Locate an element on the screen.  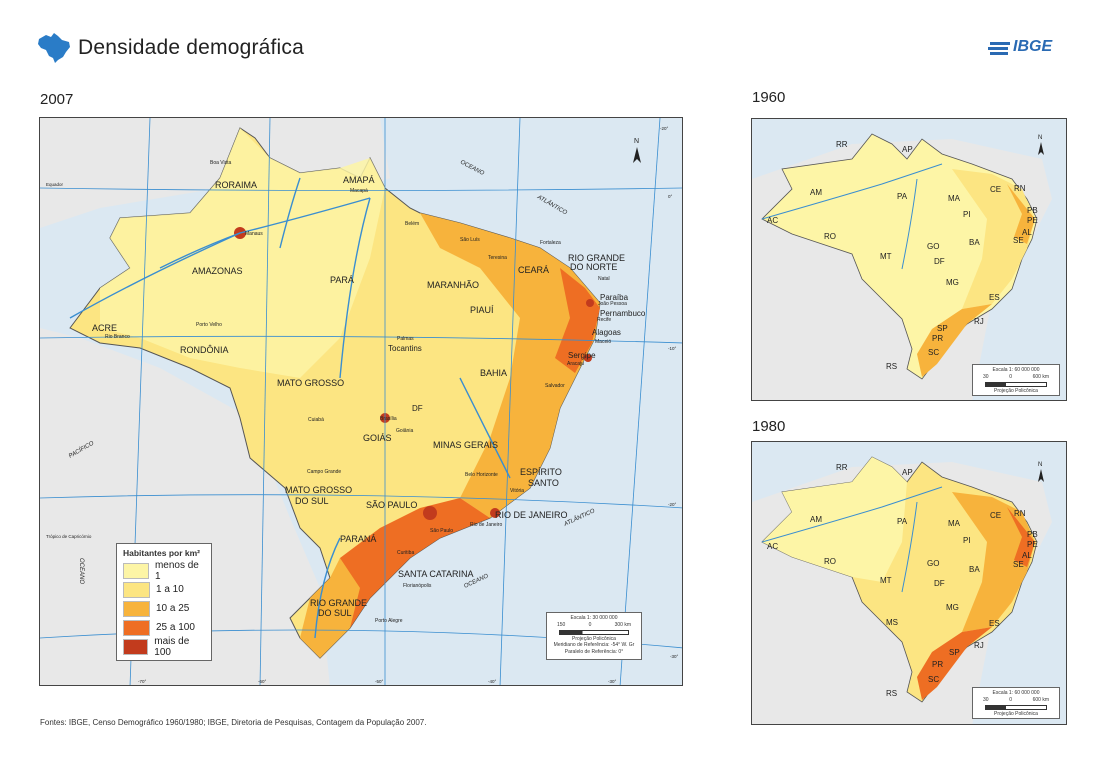
city-label: São Luís is located at coordinates (470, 240).